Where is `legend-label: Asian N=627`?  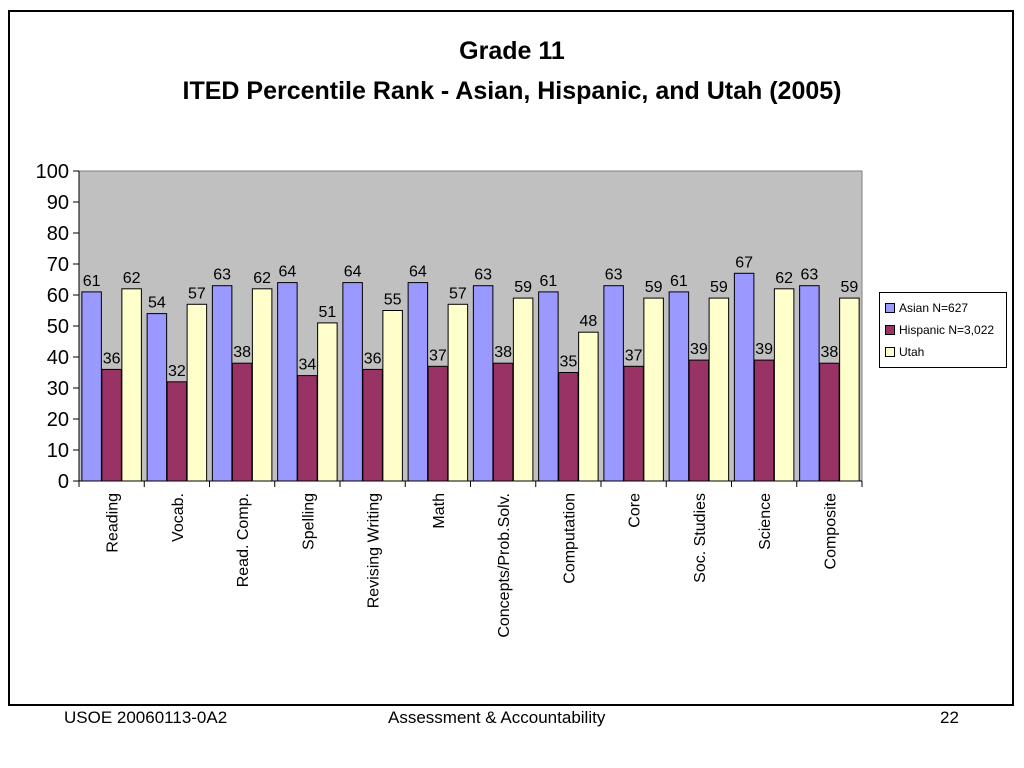 legend-label: Asian N=627 is located at coordinates (934, 308).